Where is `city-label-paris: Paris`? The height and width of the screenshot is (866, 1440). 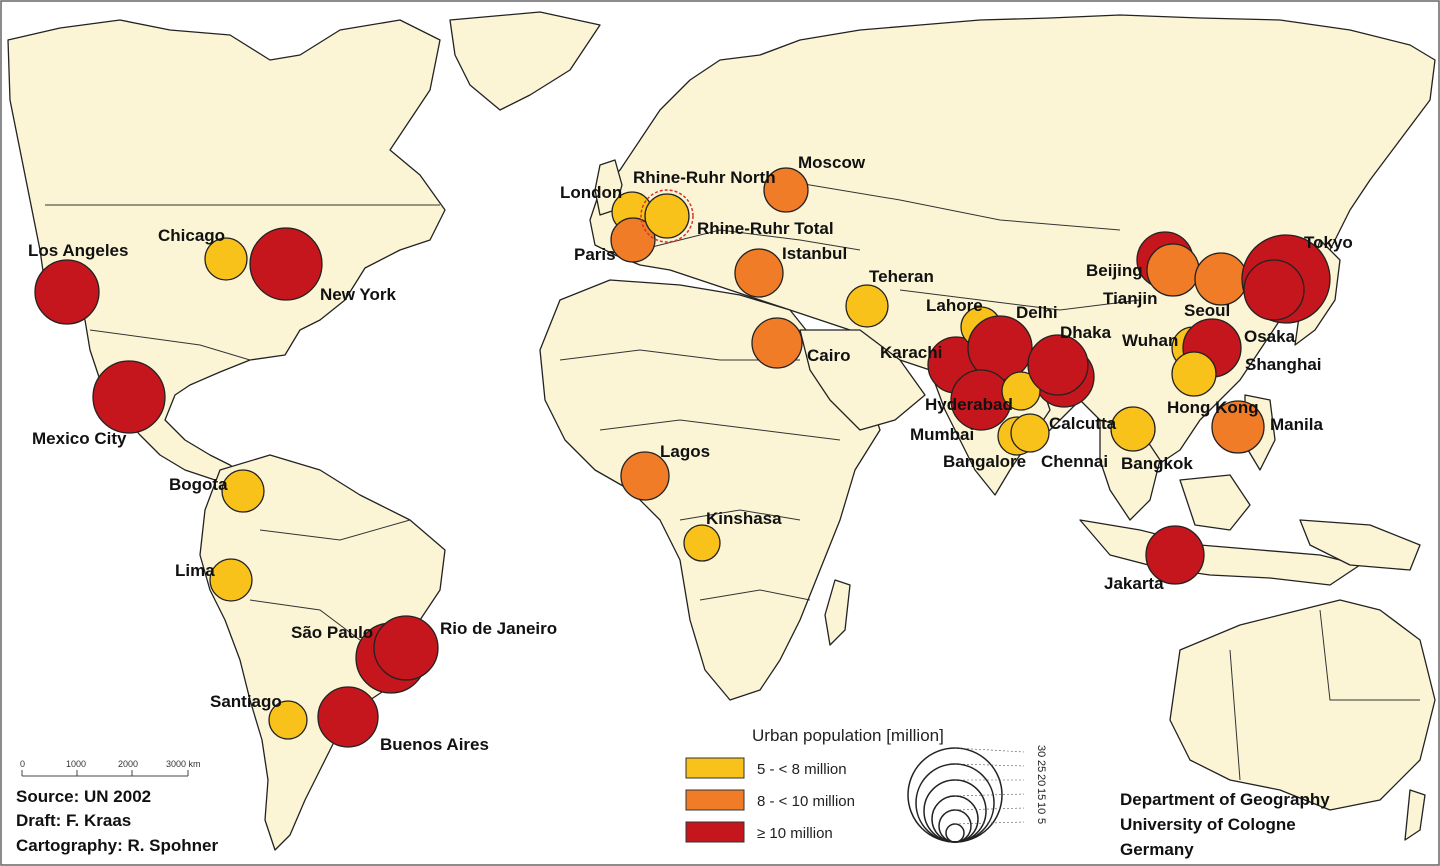
city-label-paris: Paris is located at coordinates (595, 254).